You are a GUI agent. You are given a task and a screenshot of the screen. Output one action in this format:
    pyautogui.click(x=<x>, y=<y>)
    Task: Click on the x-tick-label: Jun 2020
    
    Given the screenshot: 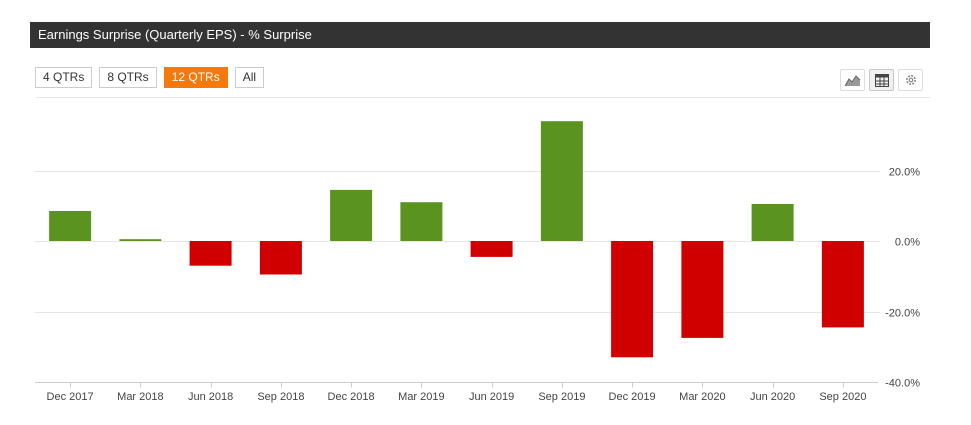 What is the action you would take?
    pyautogui.click(x=772, y=397)
    